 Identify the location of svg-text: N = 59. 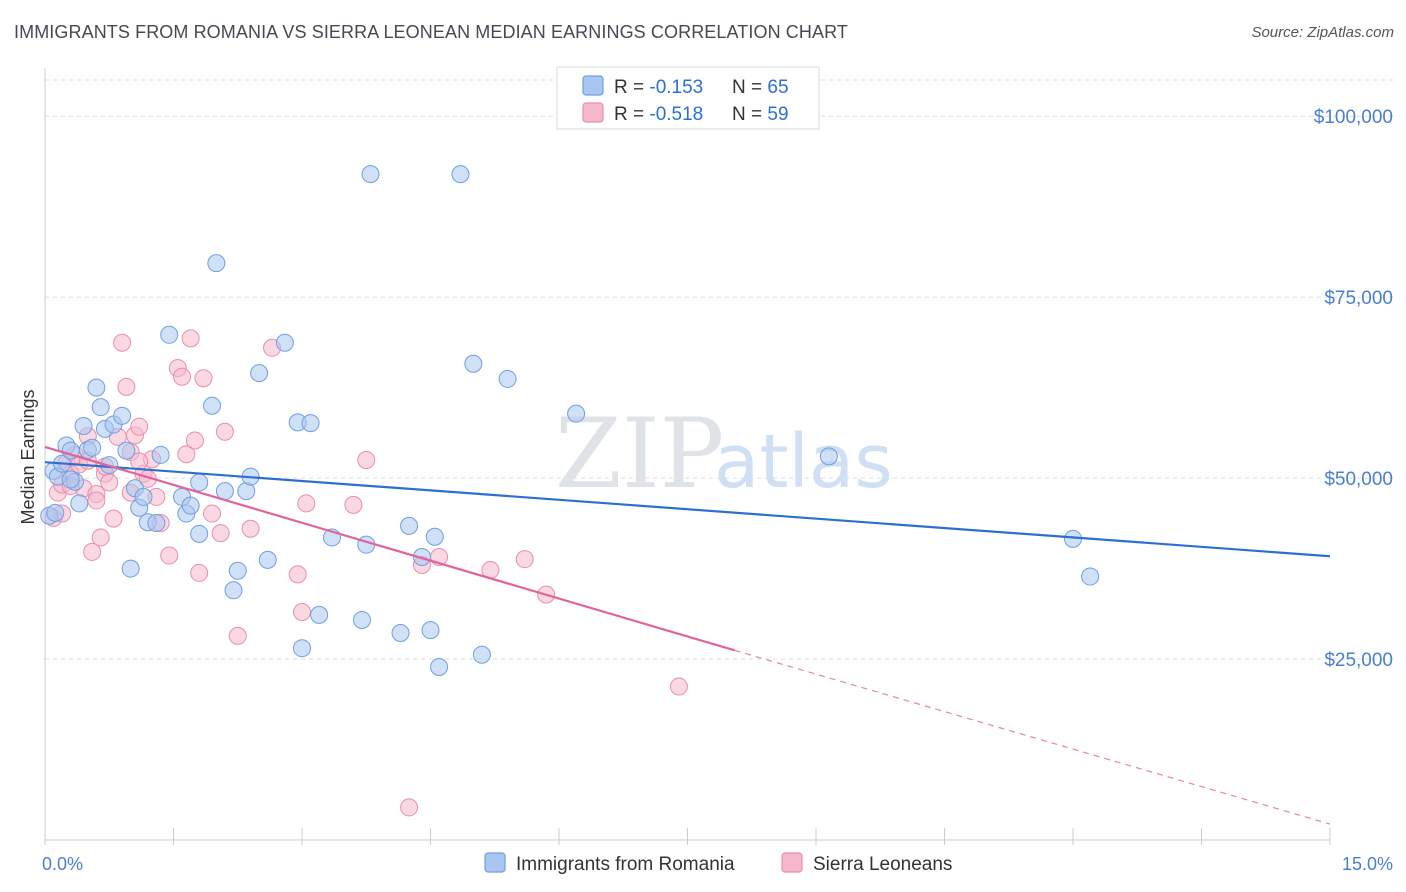
(760, 114).